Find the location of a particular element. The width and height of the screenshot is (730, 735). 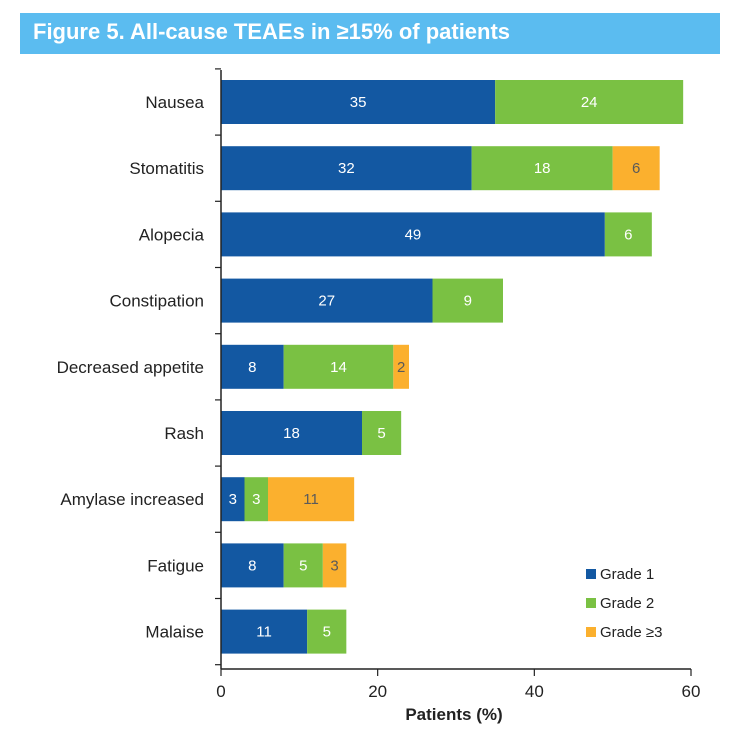

bar-label-malaise-grade-2: 5 is located at coordinates (327, 632).